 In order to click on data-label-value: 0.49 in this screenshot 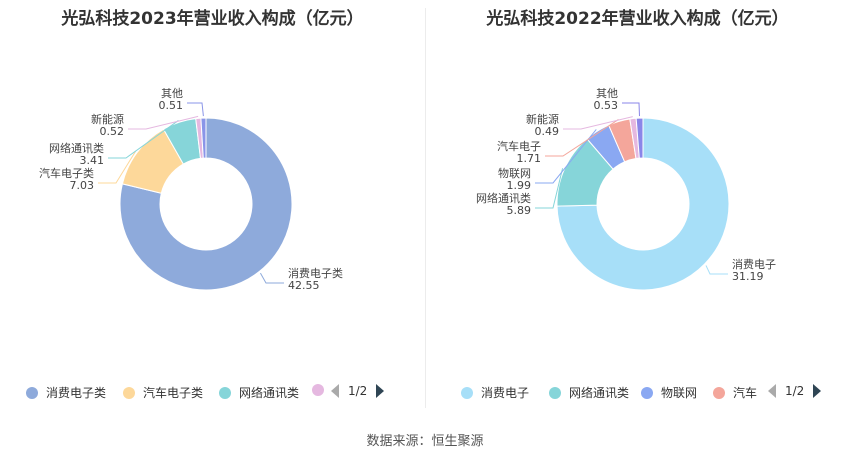, I will do `click(547, 131)`.